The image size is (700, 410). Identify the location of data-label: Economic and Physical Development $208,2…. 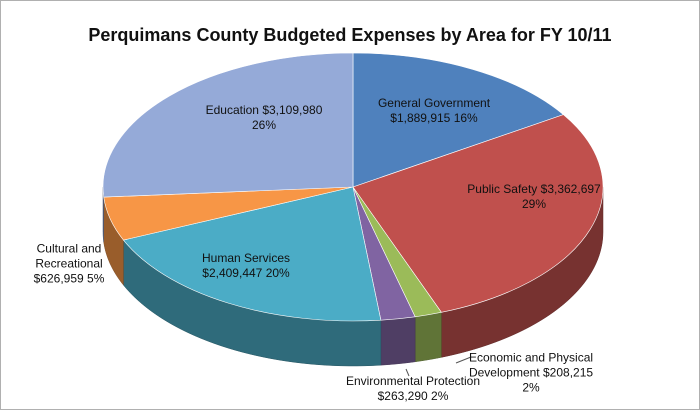
(531, 373).